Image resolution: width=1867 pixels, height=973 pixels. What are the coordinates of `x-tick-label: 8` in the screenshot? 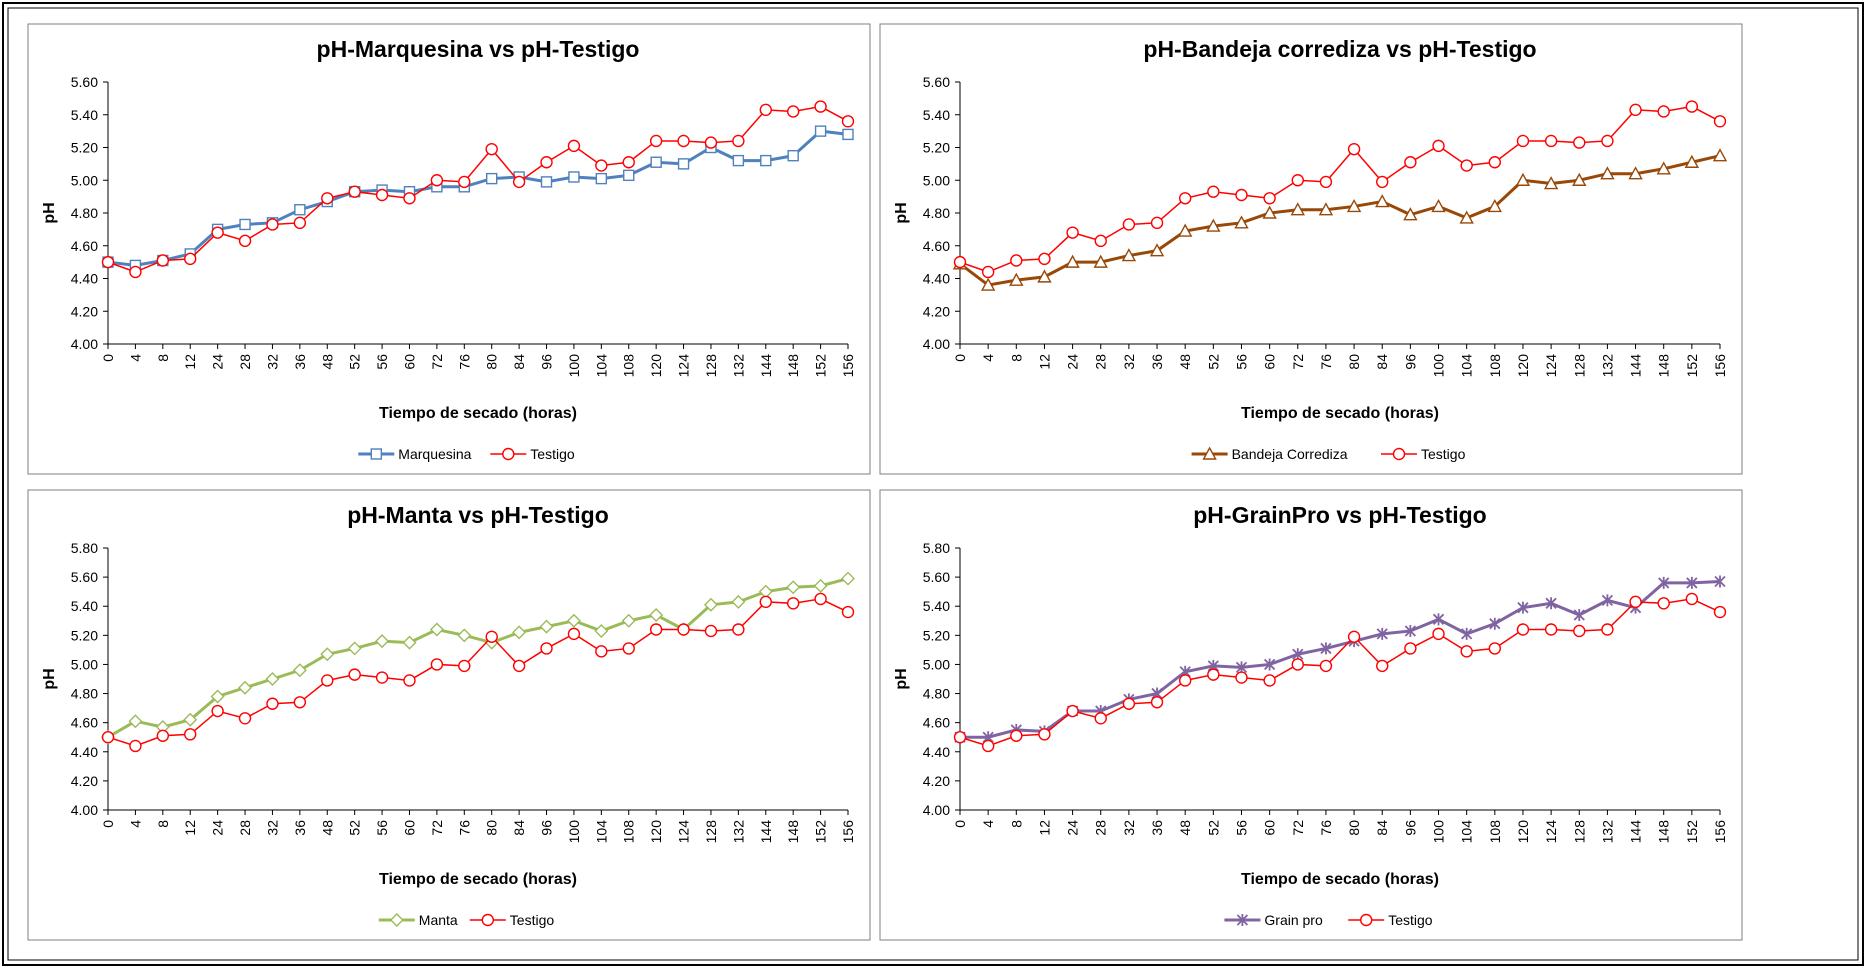 It's located at (163, 824).